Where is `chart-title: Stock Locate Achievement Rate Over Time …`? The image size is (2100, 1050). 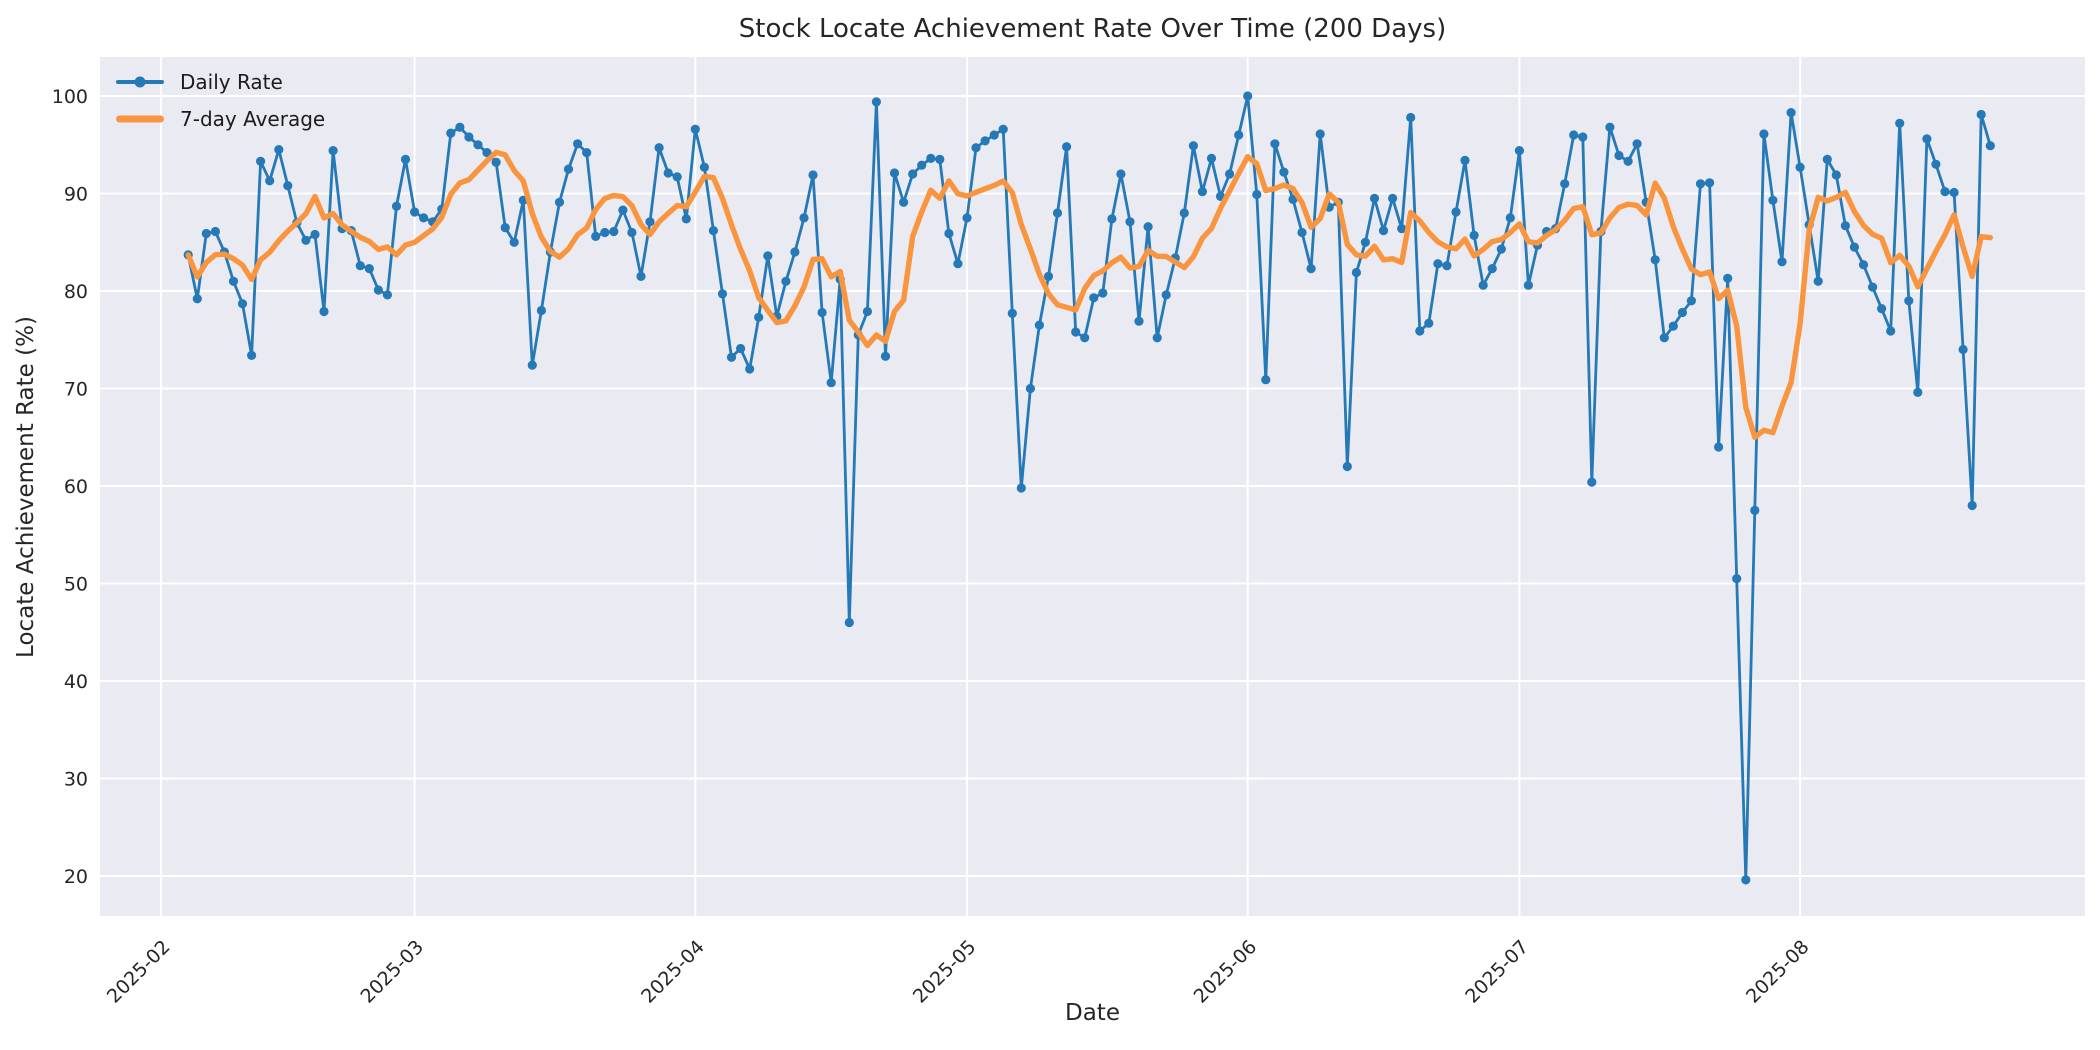 chart-title: Stock Locate Achievement Rate Over Time … is located at coordinates (1092, 29).